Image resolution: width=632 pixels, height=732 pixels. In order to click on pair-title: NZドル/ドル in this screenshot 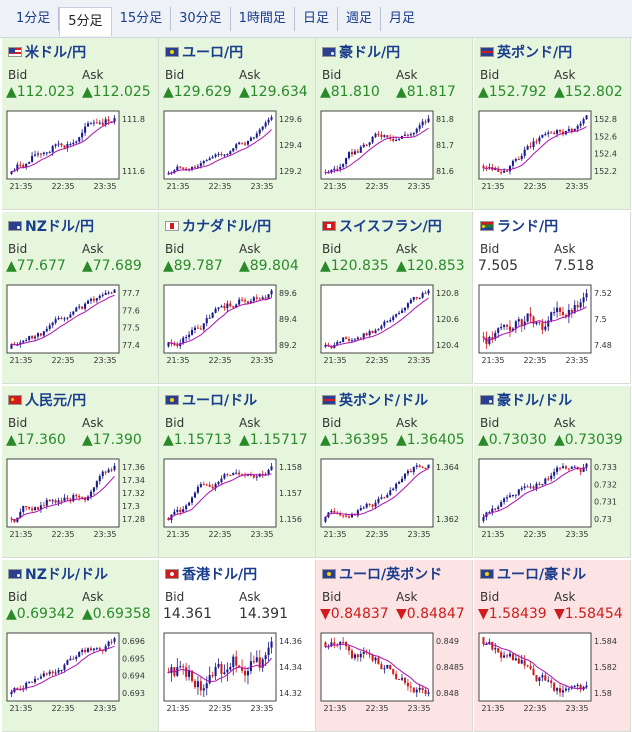, I will do `click(58, 574)`.